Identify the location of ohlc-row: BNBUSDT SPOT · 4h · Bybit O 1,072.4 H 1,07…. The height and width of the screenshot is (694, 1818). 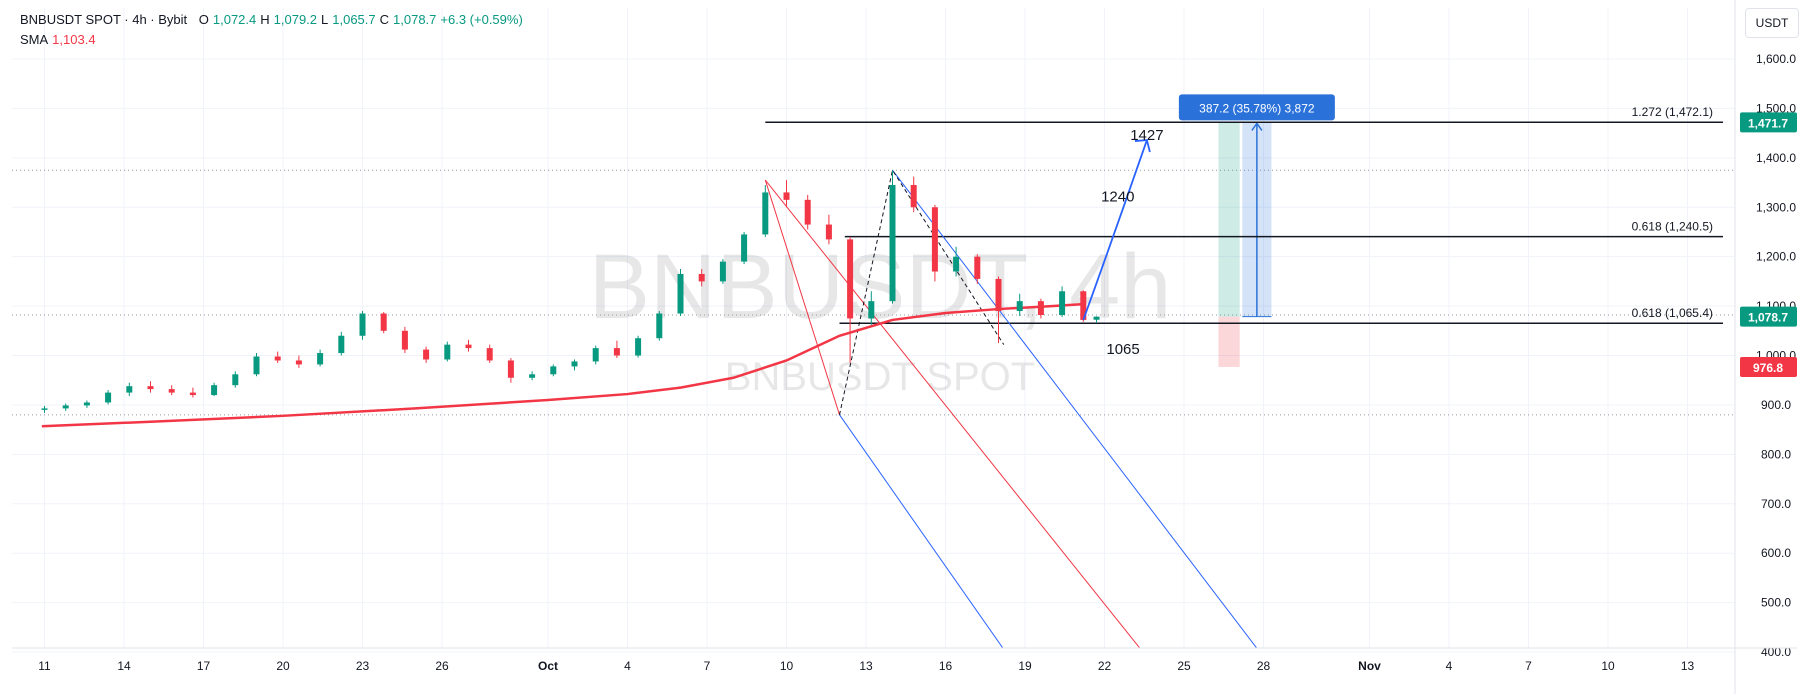
(271, 20).